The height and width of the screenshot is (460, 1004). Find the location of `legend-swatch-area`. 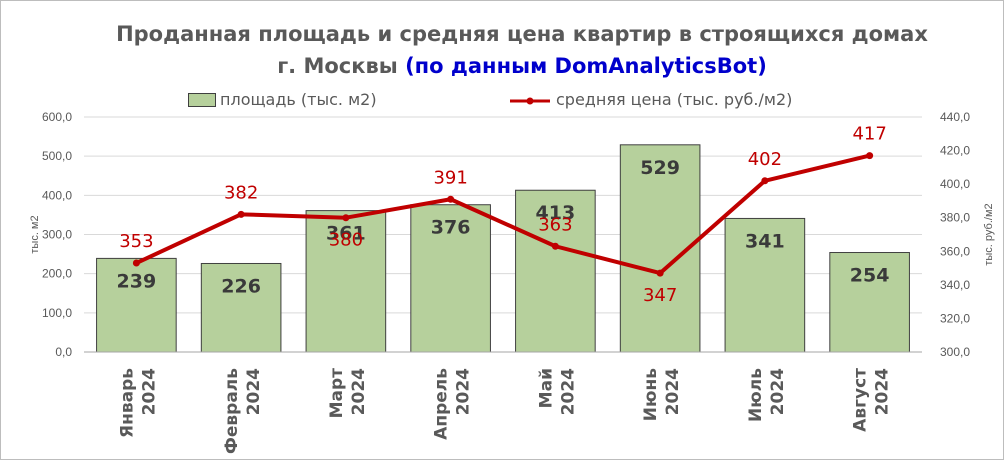

legend-swatch-area is located at coordinates (202, 100).